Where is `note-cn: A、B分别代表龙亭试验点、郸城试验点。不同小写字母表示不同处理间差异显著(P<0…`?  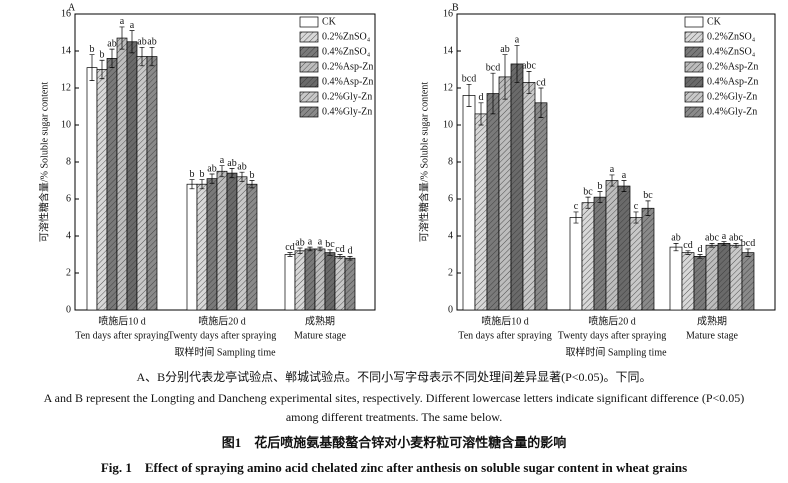 note-cn: A、B分别代表龙亭试验点、郸城试验点。不同小写字母表示不同处理间差异显著(P<0… is located at coordinates (393, 376).